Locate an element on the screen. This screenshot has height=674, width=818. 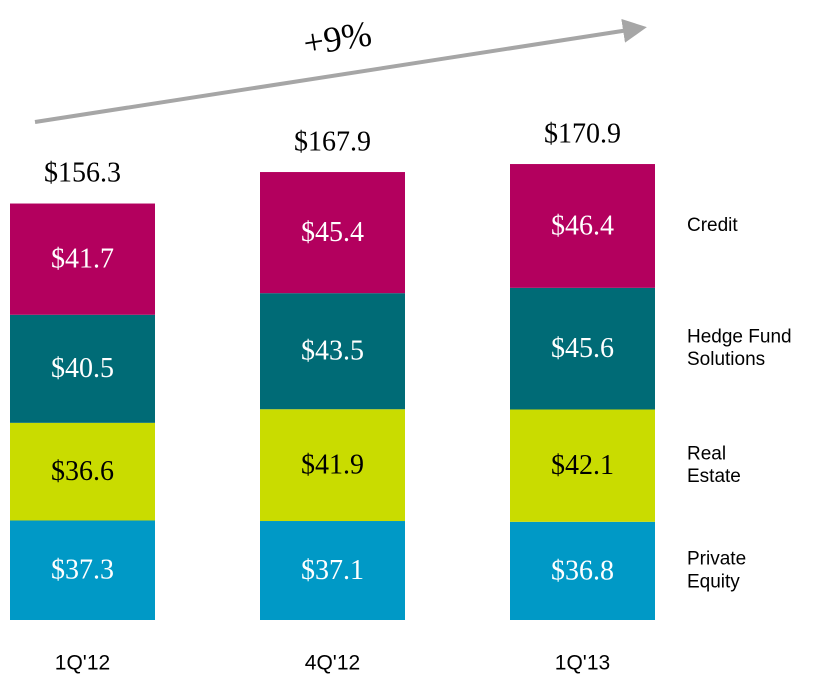
legend-label: Private Equity is located at coordinates (719, 571).